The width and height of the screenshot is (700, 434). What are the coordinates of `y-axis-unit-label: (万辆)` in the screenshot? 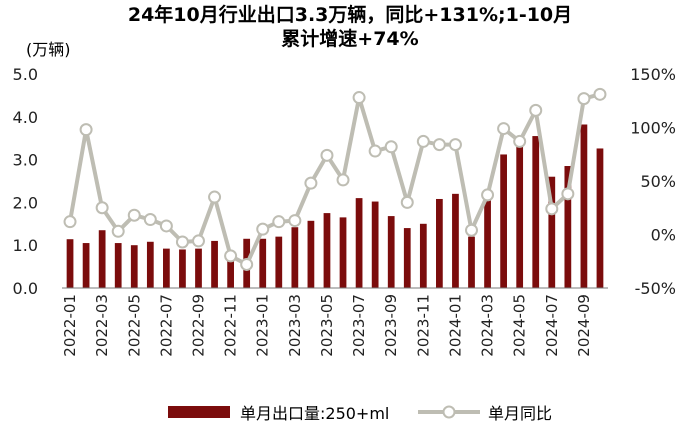 It's located at (48, 49).